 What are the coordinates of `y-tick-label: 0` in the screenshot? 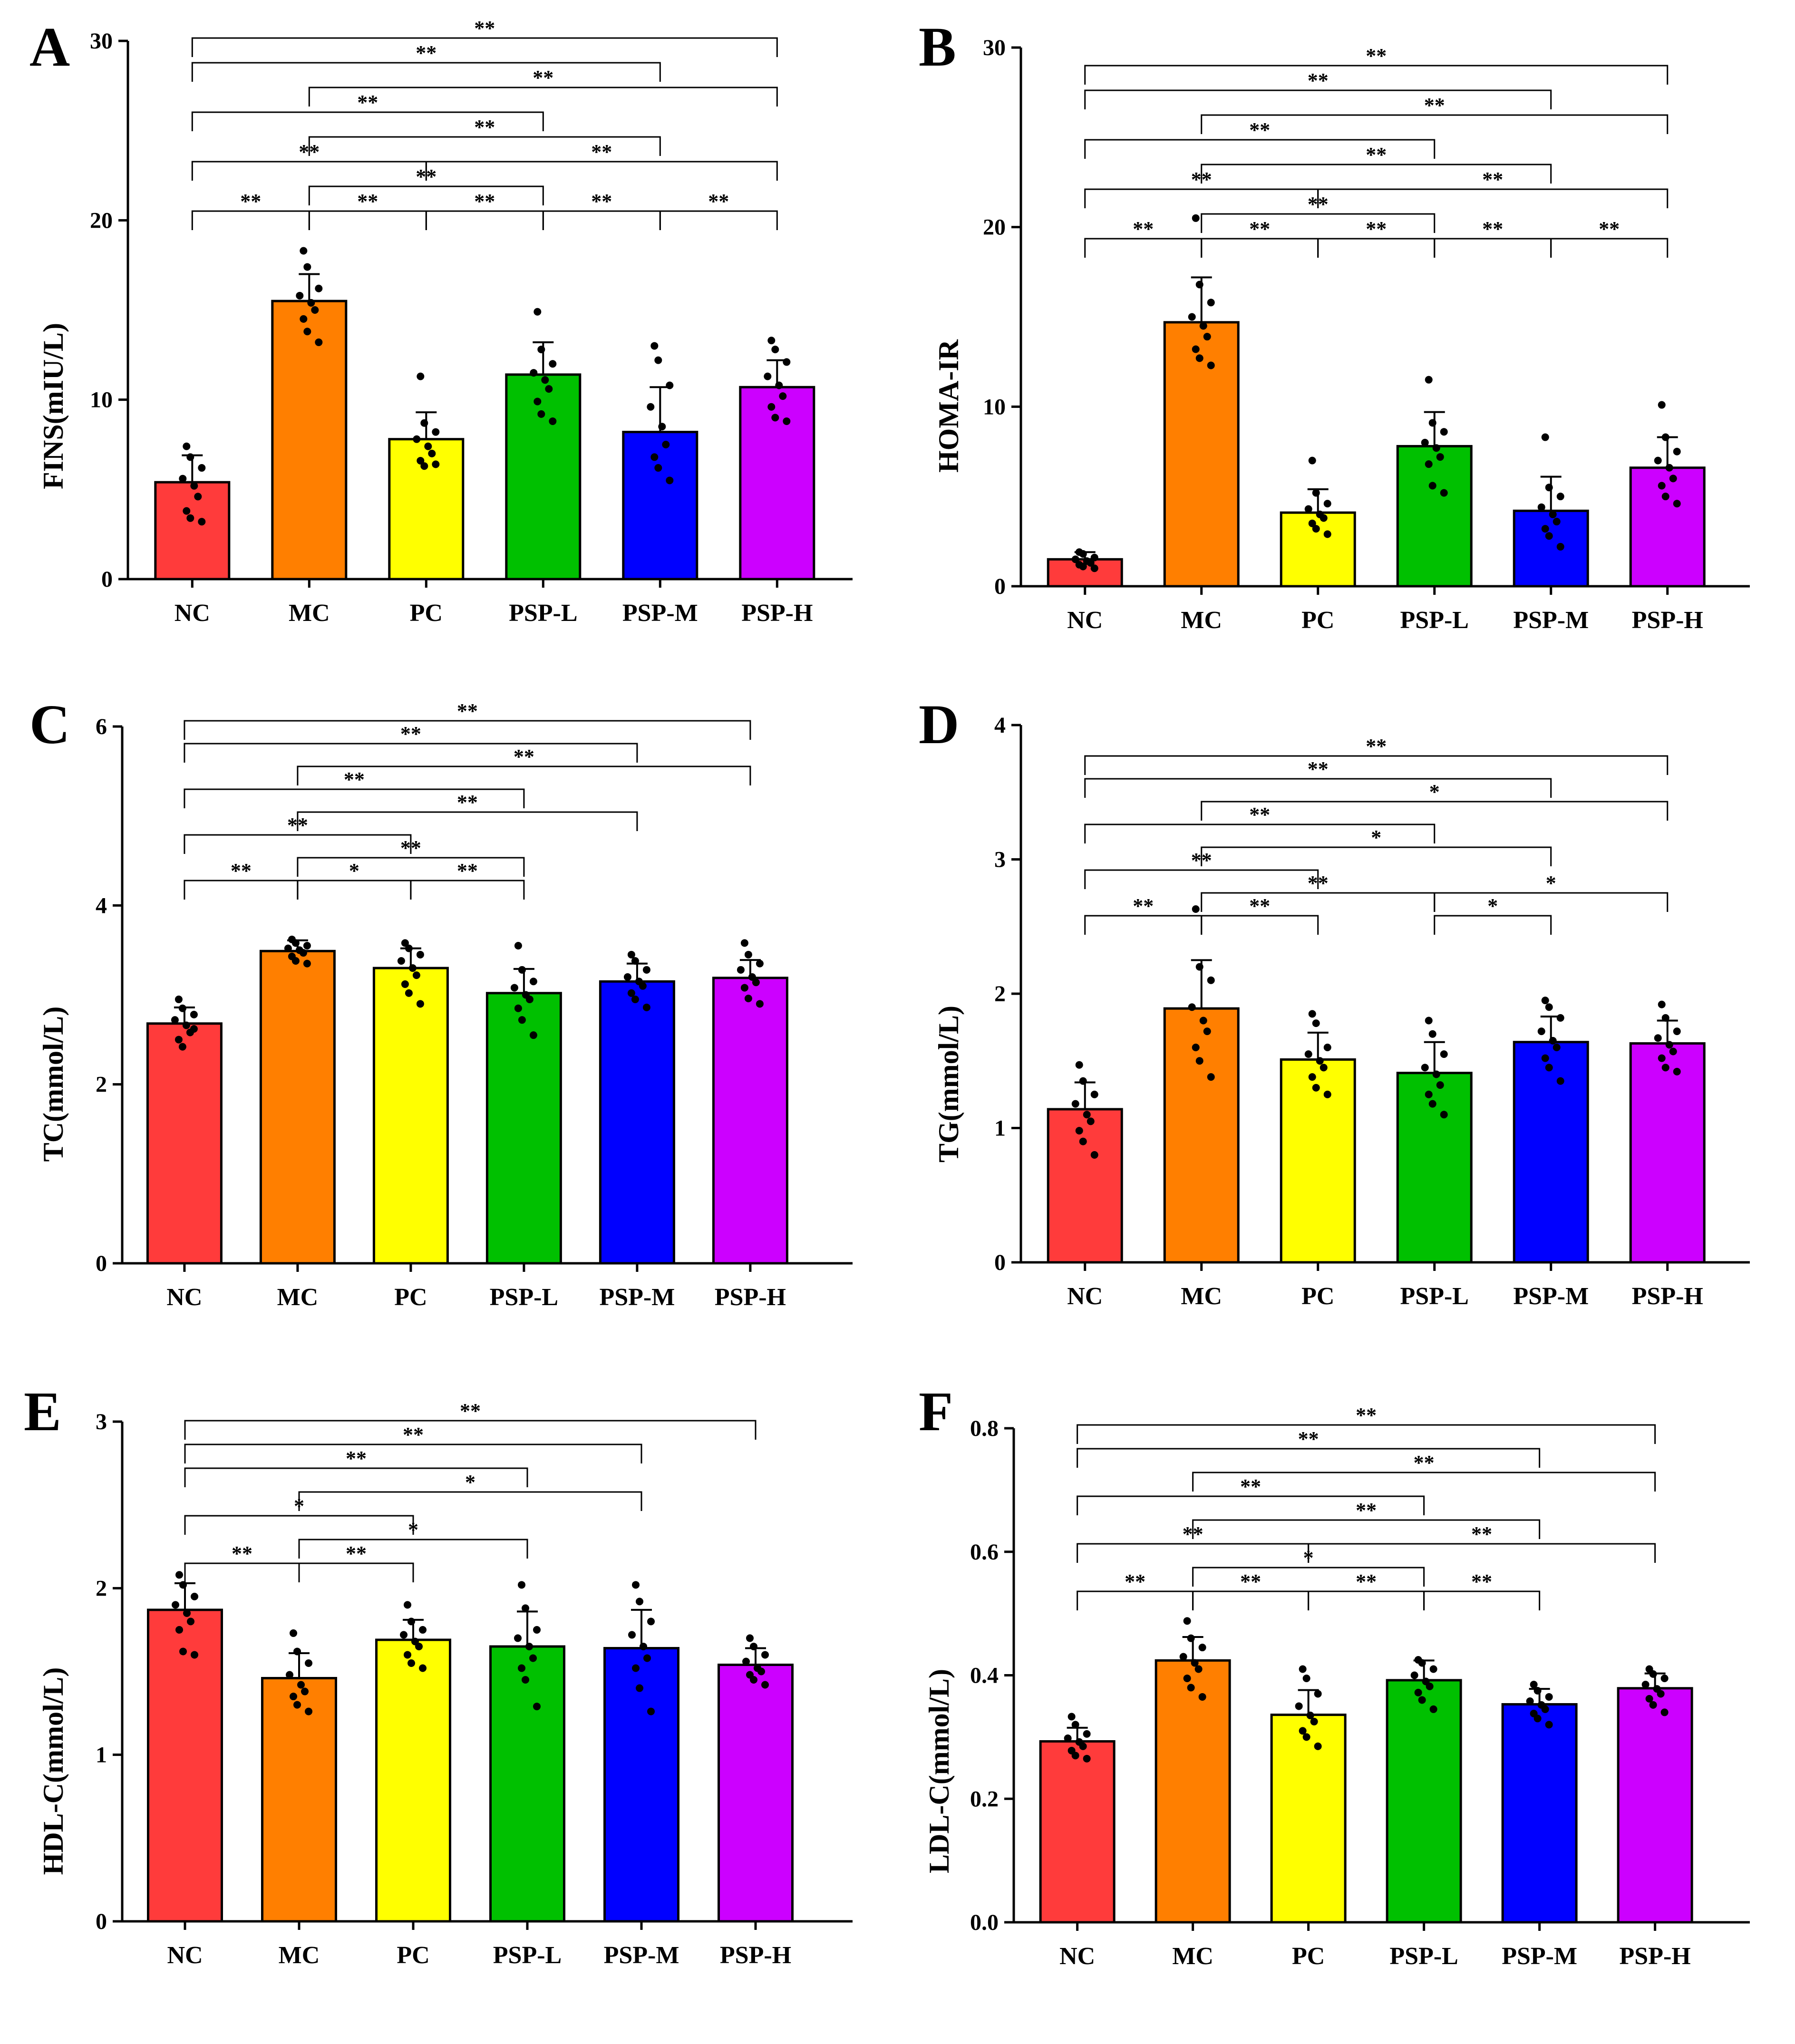 It's located at (102, 1922).